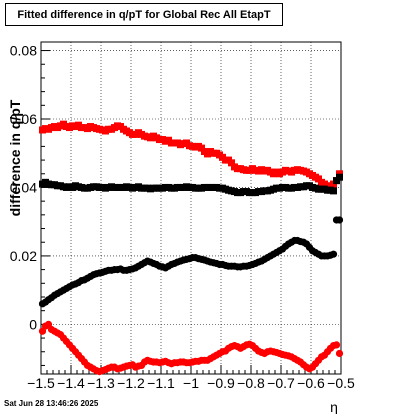 Image resolution: width=400 pixels, height=414 pixels. Describe the element at coordinates (251, 383) in the screenshot. I see `x-tick-label: −0.8` at that location.